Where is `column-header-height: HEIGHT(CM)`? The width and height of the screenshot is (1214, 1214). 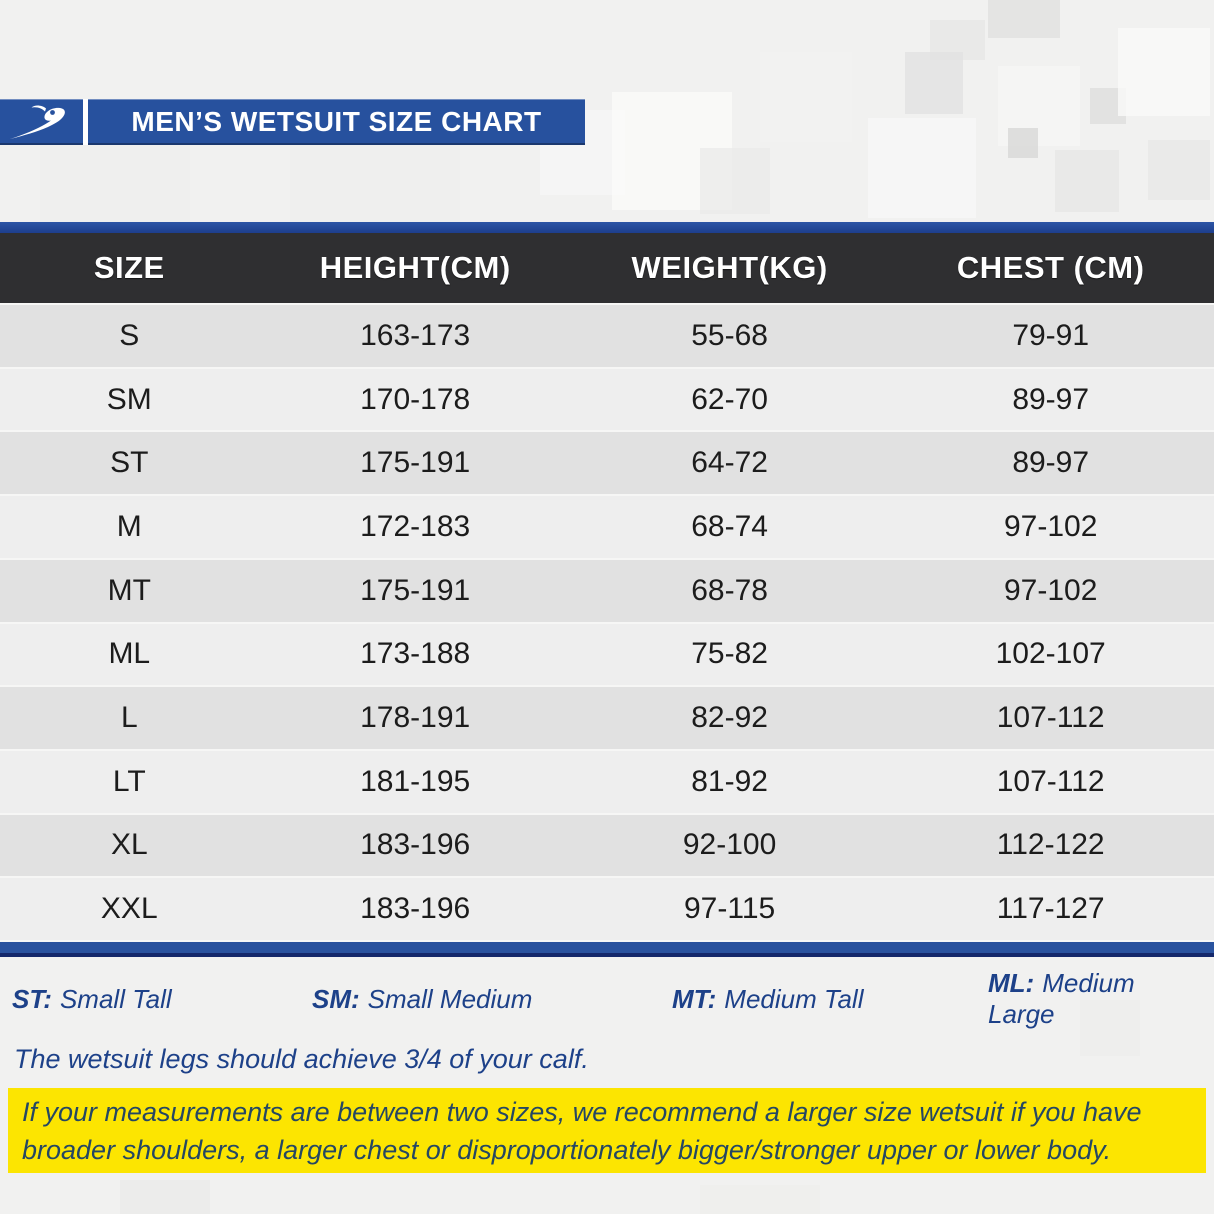 column-header-height: HEIGHT(CM) is located at coordinates (415, 267).